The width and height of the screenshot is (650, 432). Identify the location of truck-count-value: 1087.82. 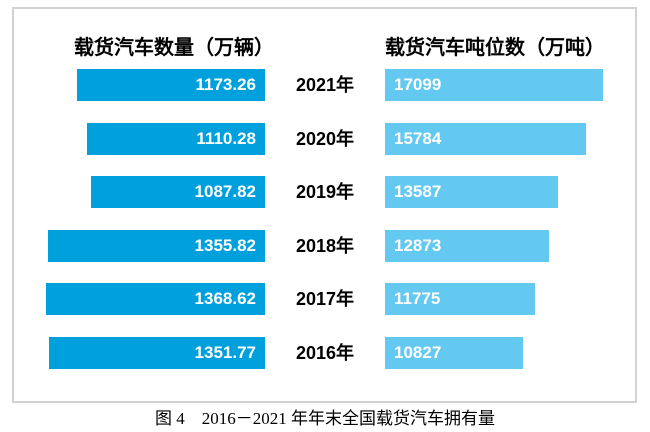
(225, 191).